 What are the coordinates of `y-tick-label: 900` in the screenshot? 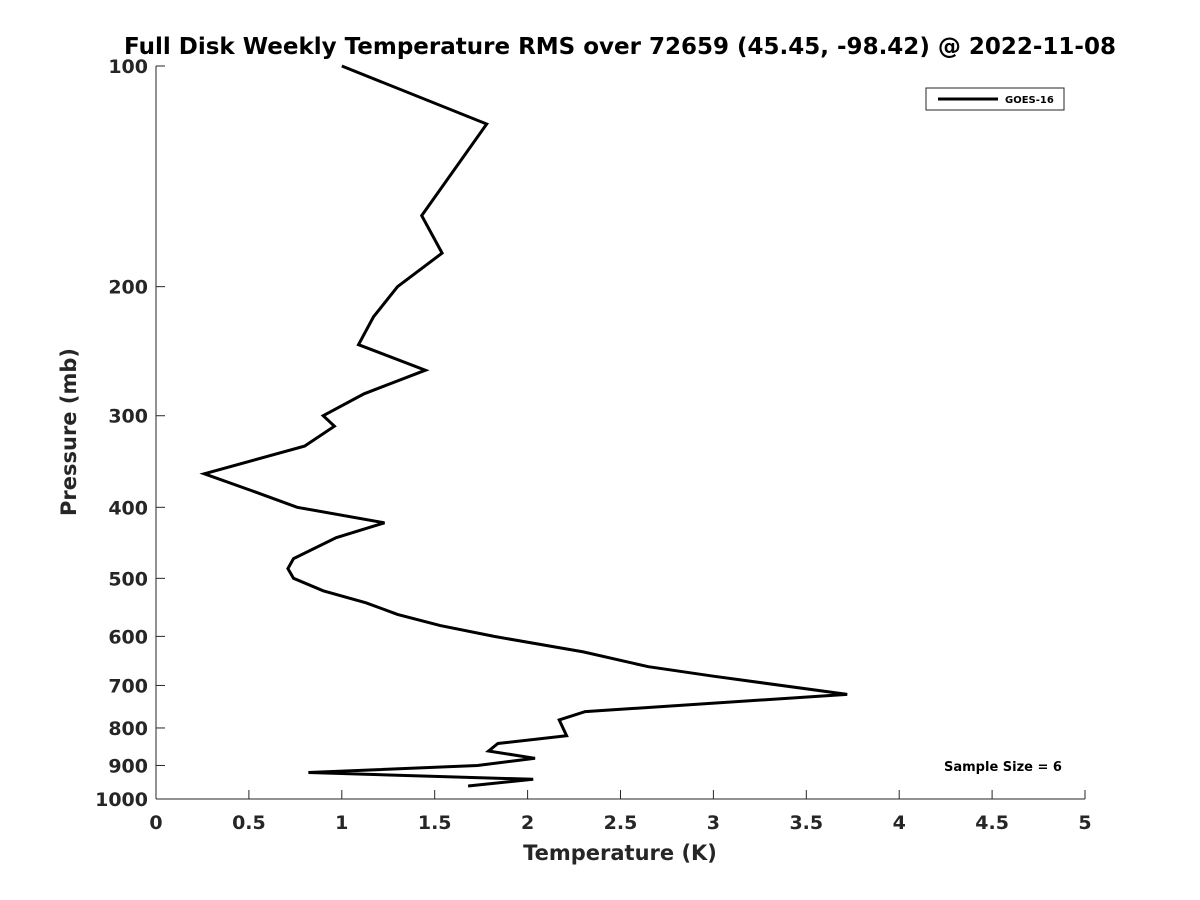 It's located at (128, 766).